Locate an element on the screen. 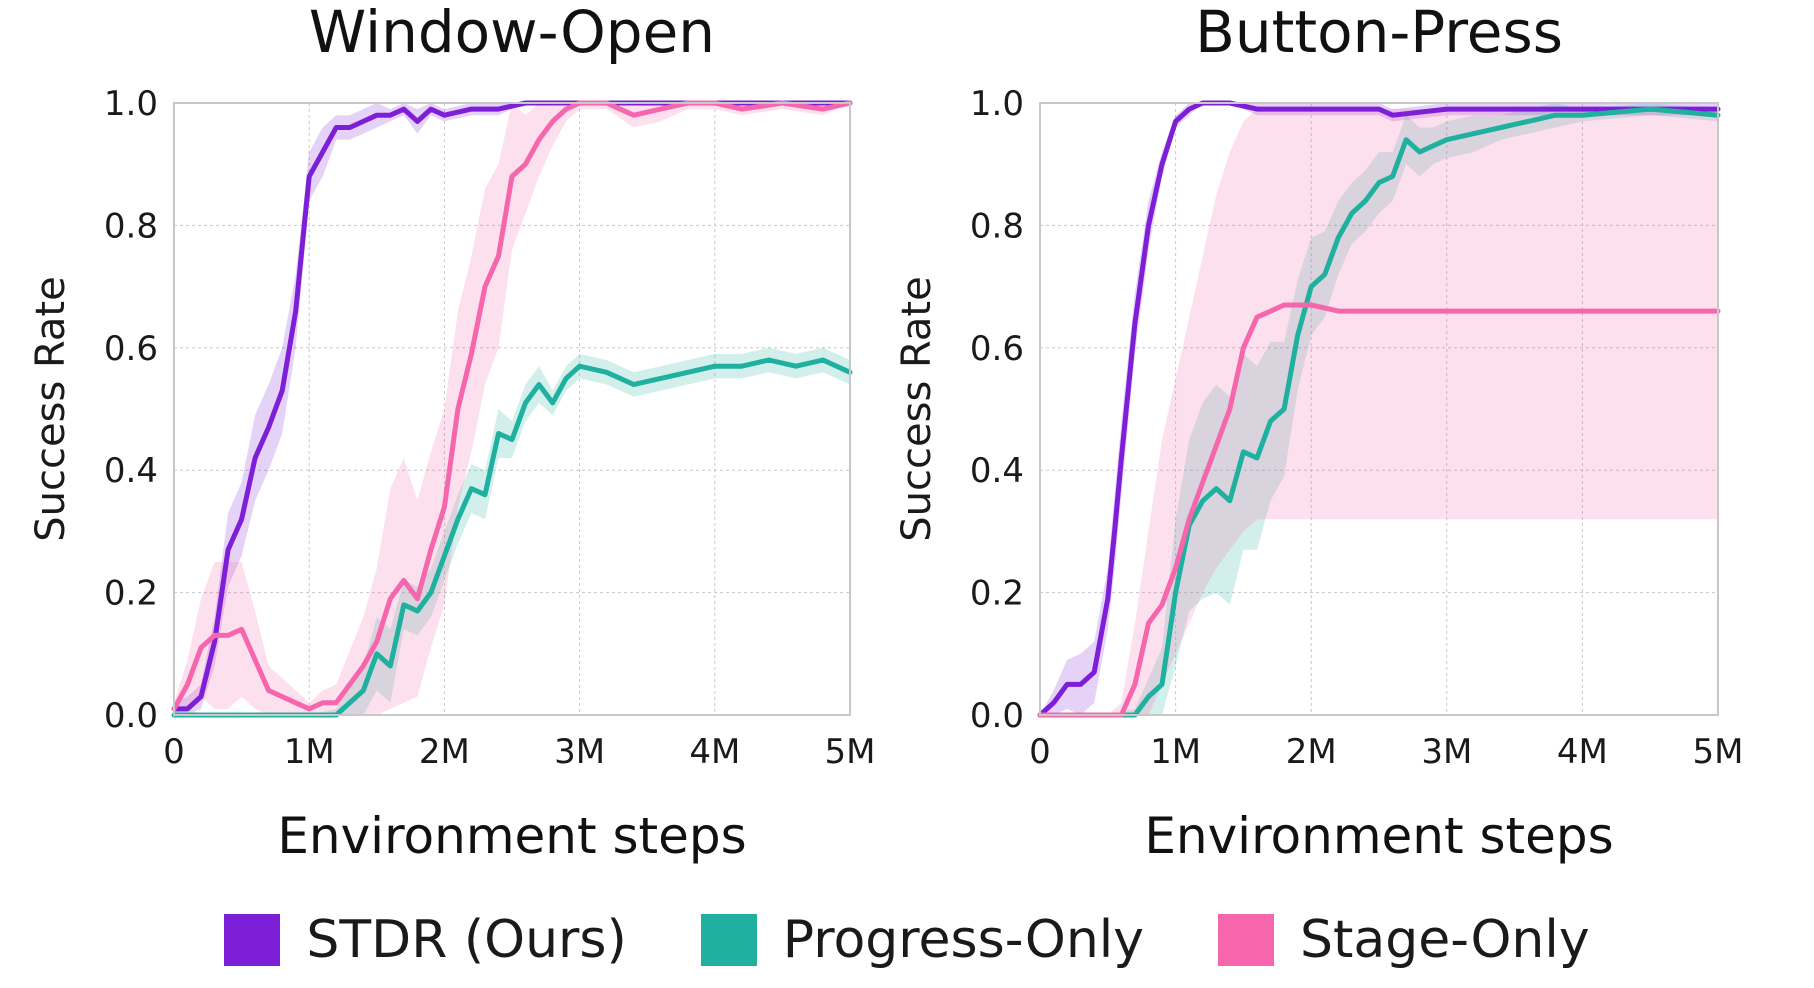 The image size is (1814, 988). legend: STDR (Ours) Progress-Only Stage-Only is located at coordinates (907, 940).